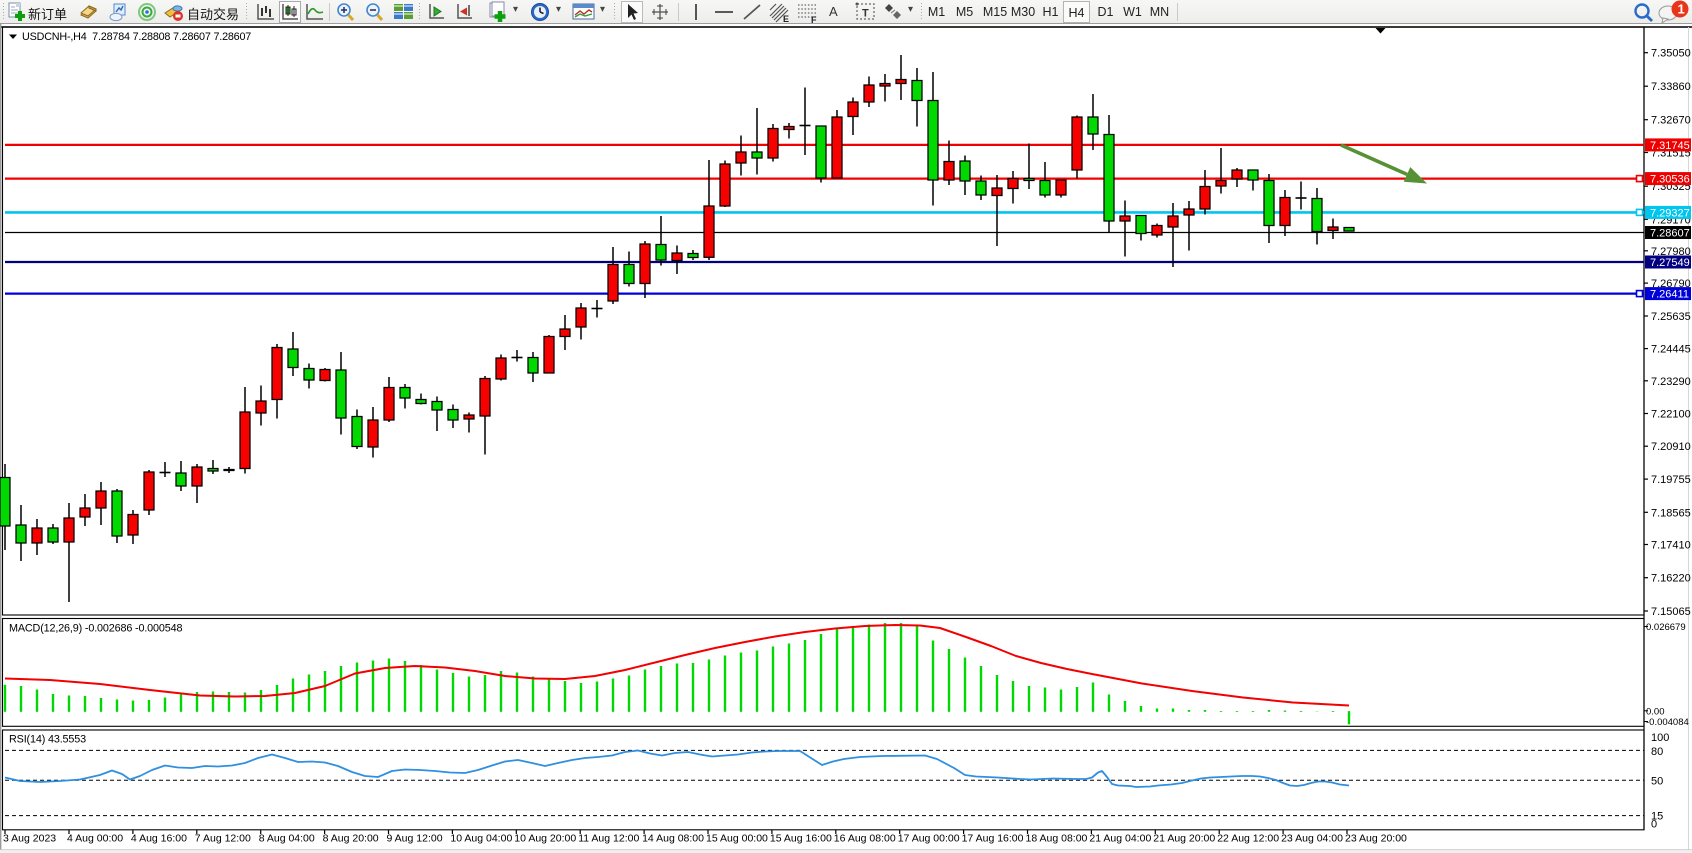 The width and height of the screenshot is (1692, 853). What do you see at coordinates (1671, 480) in the screenshot?
I see `svg-text: 7.19755` at bounding box center [1671, 480].